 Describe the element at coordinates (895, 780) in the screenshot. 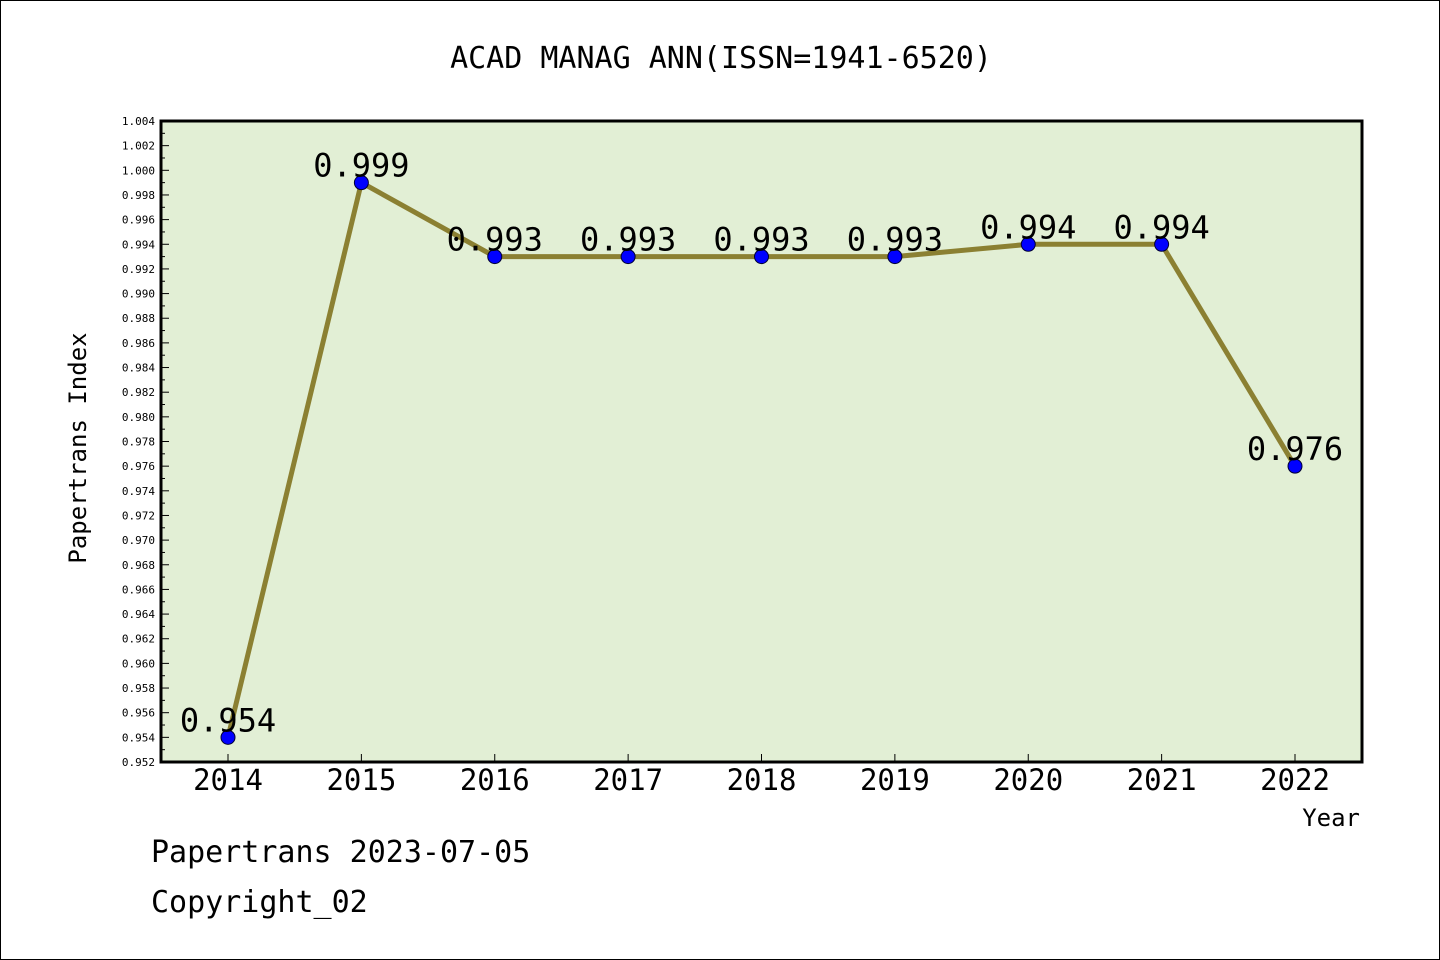

I see `x-tick-label: 2019` at that location.